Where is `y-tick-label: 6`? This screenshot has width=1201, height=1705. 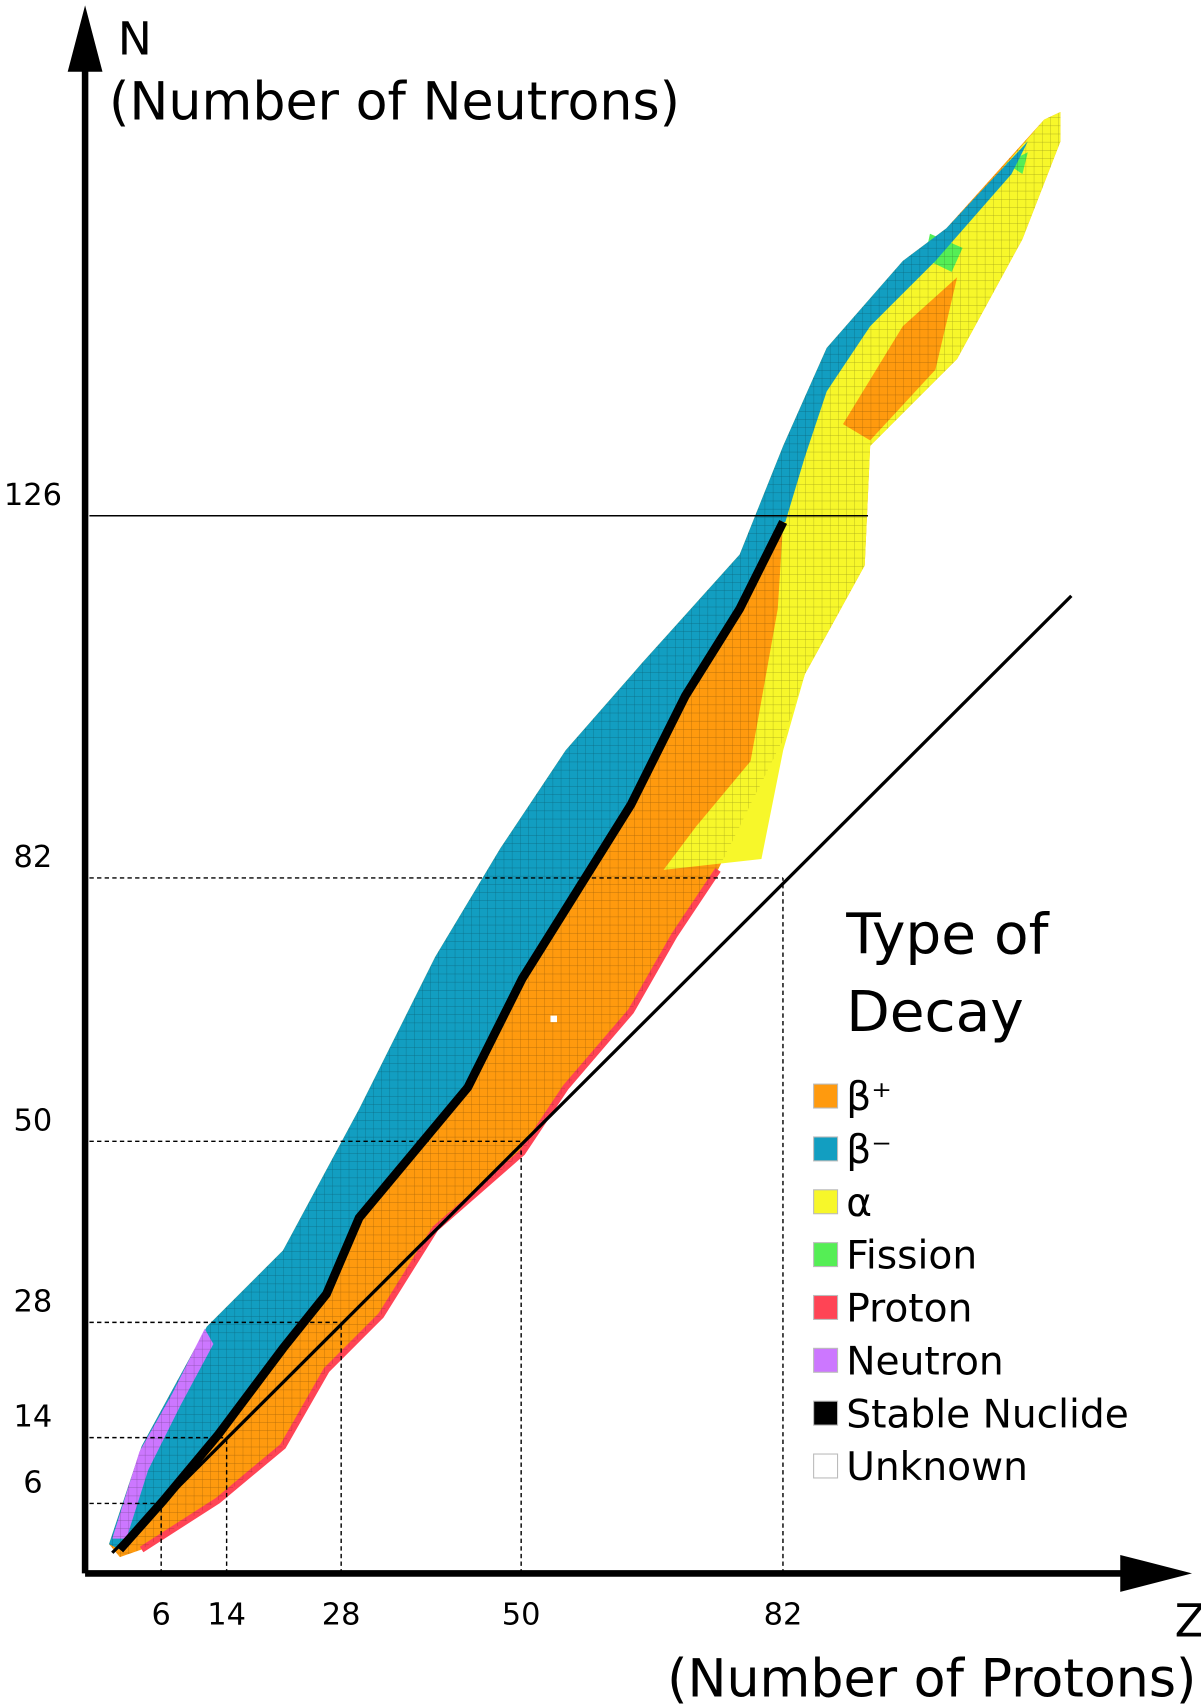
y-tick-label: 6 is located at coordinates (32, 1483).